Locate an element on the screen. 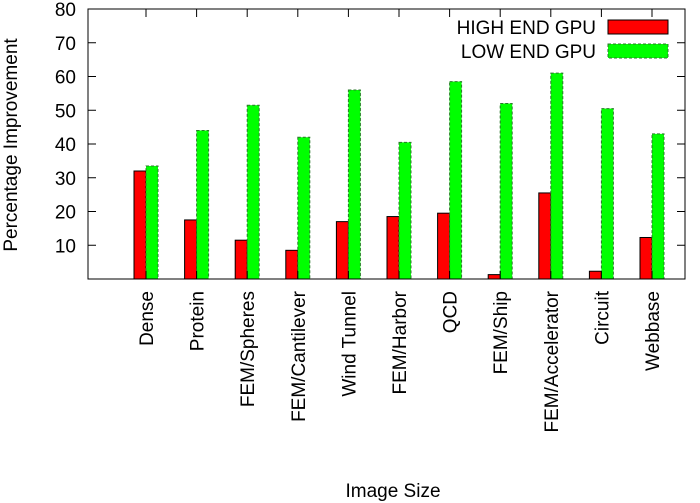  legend-label-1: LOW END GPU is located at coordinates (528, 52).